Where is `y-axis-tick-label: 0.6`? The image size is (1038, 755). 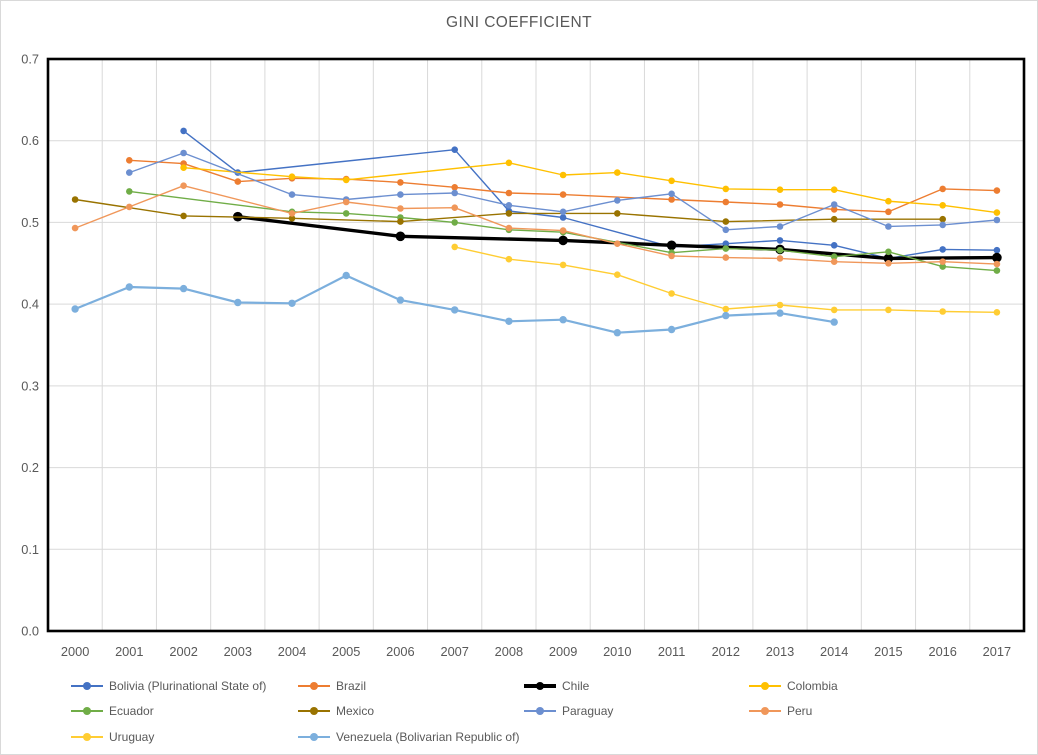
y-axis-tick-label: 0.6 is located at coordinates (30, 140).